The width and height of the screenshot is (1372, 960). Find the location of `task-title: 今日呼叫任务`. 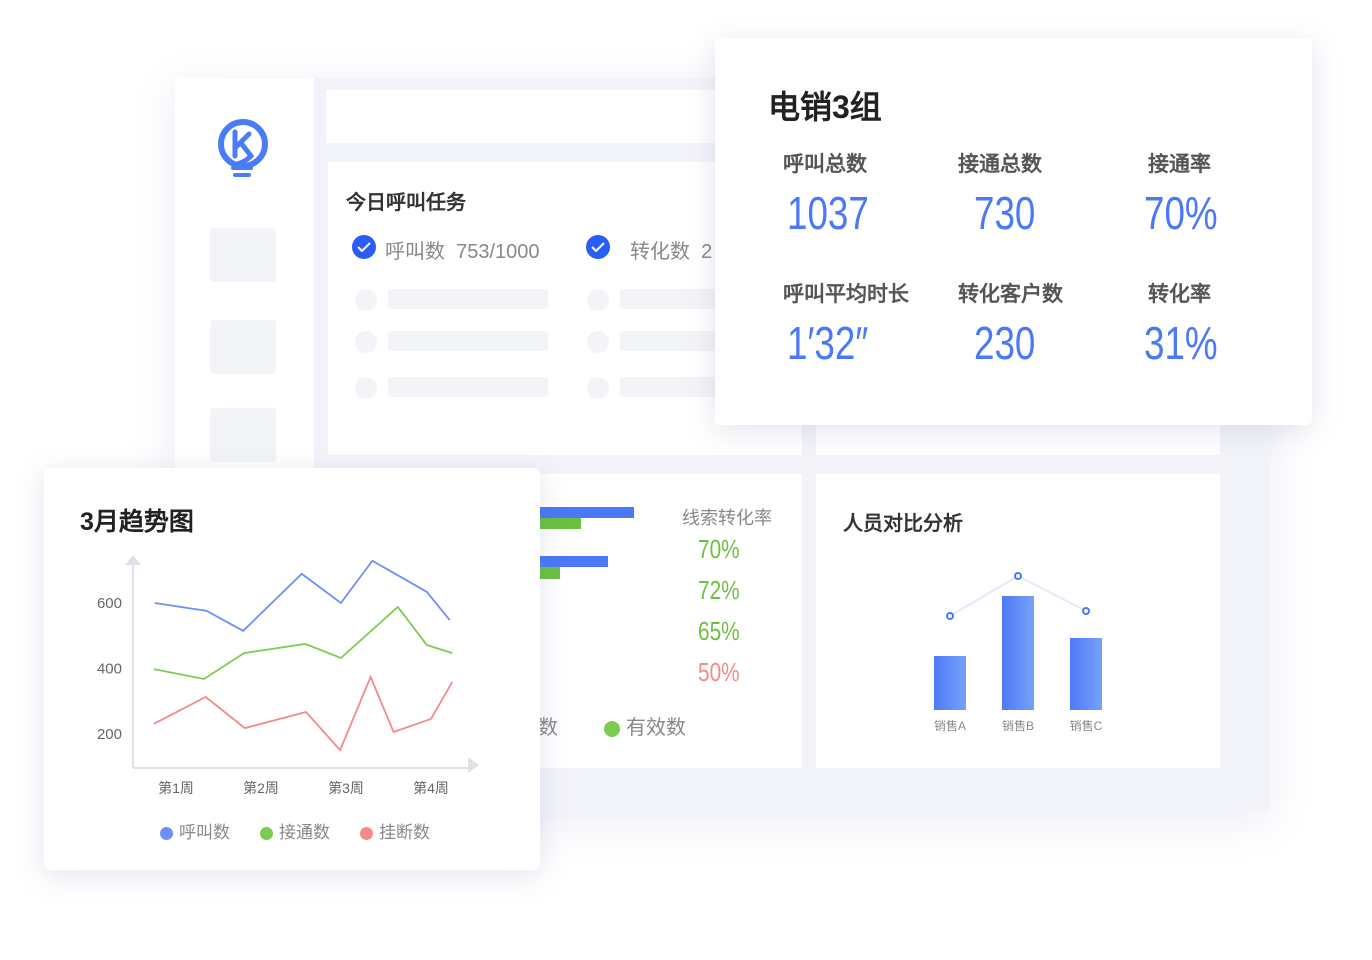

task-title: 今日呼叫任务 is located at coordinates (406, 203).